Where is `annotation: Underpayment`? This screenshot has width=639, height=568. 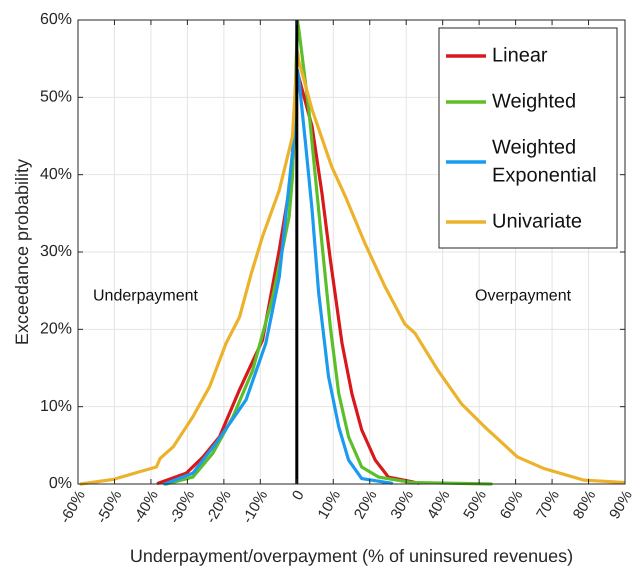
annotation: Underpayment is located at coordinates (145, 296).